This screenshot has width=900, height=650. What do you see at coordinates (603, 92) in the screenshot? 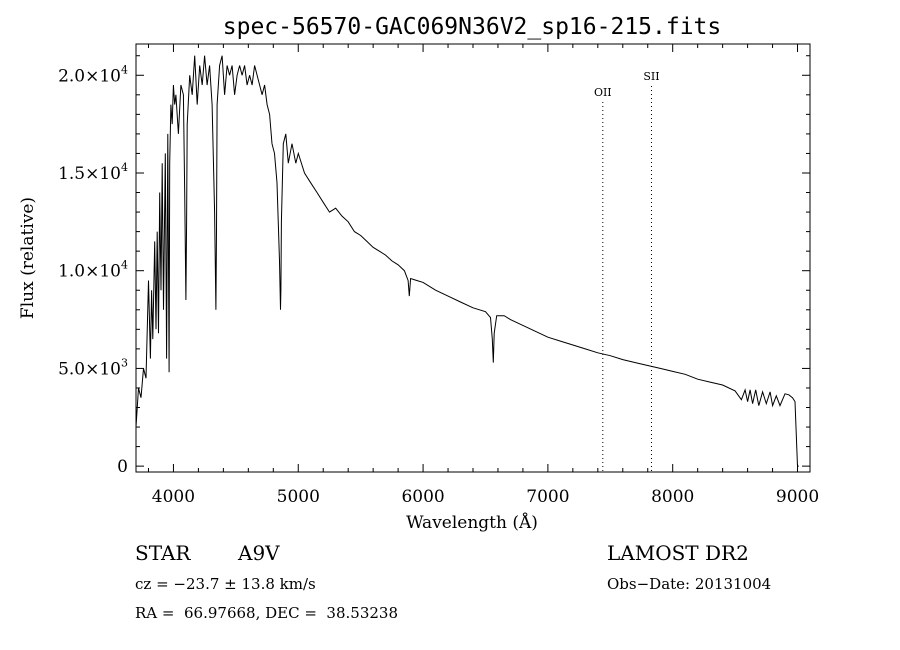
I see `emission-line-label: OII` at bounding box center [603, 92].